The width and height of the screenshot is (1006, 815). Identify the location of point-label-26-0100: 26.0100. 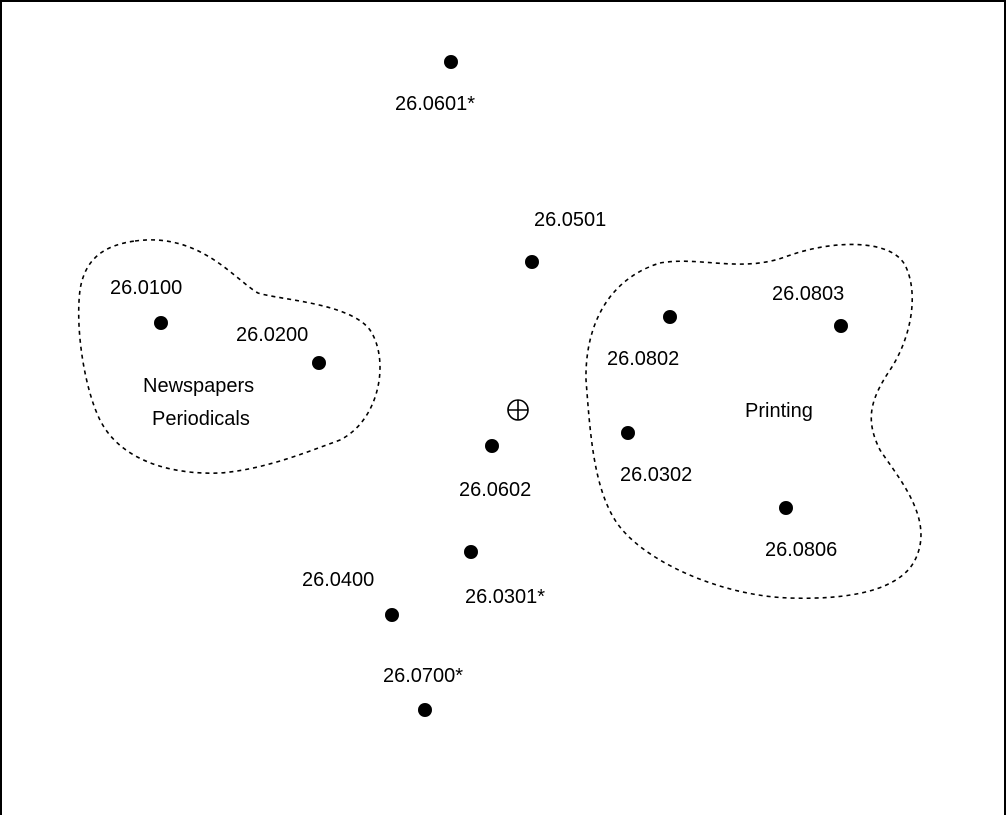
(146, 288).